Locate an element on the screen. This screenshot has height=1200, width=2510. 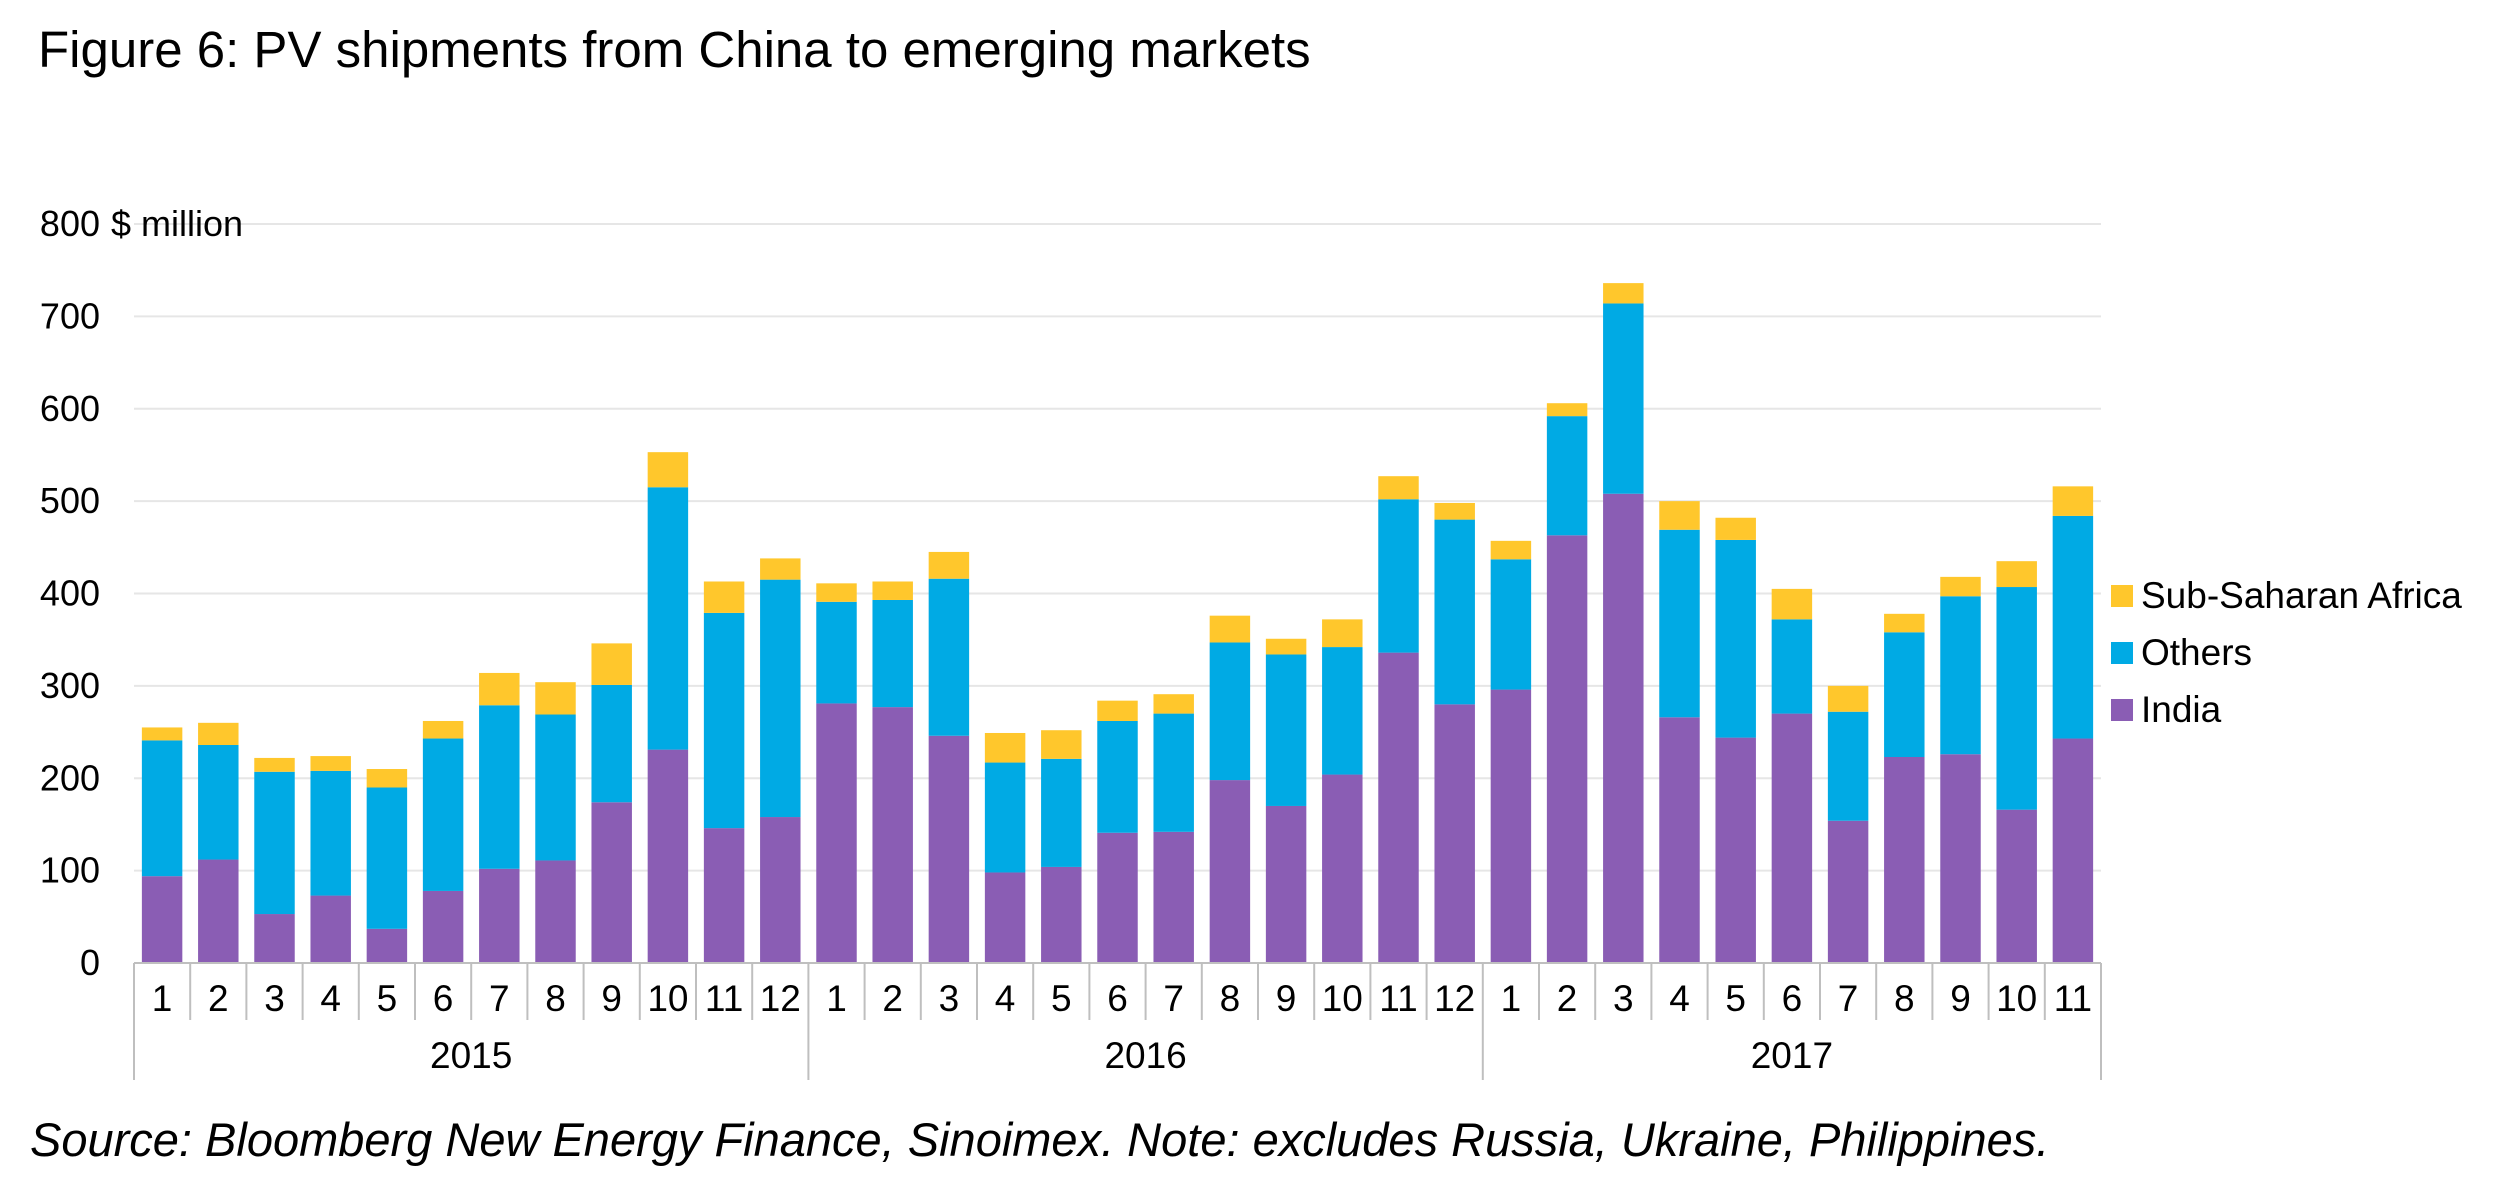
y-axis-label: $ million is located at coordinates (177, 223).